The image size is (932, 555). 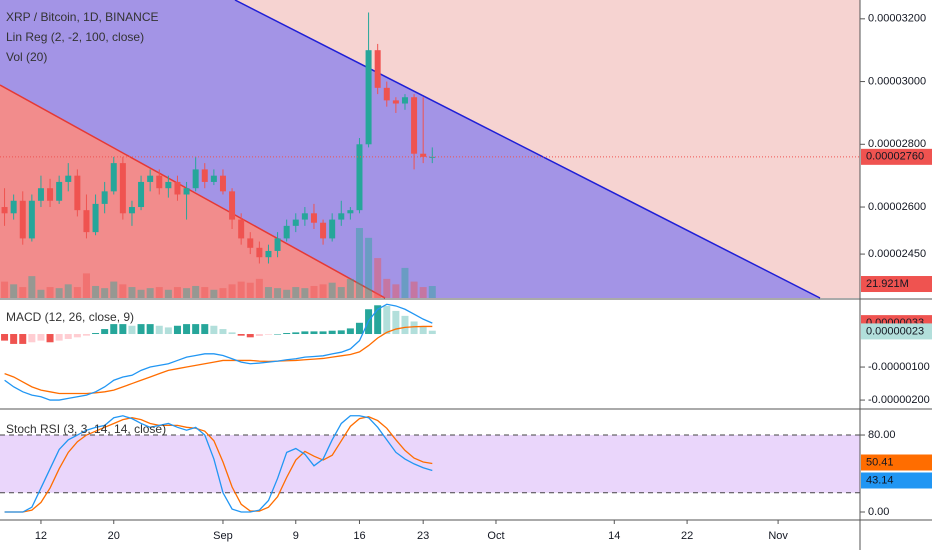 I want to click on x-tick-label: 16, so click(x=359, y=536).